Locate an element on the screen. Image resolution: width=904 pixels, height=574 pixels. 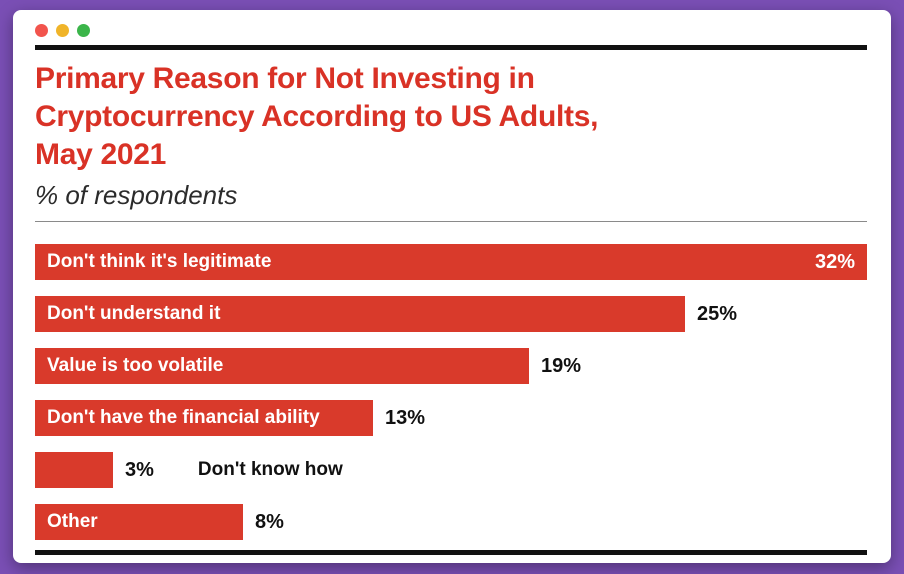
close-button is located at coordinates (41, 30).